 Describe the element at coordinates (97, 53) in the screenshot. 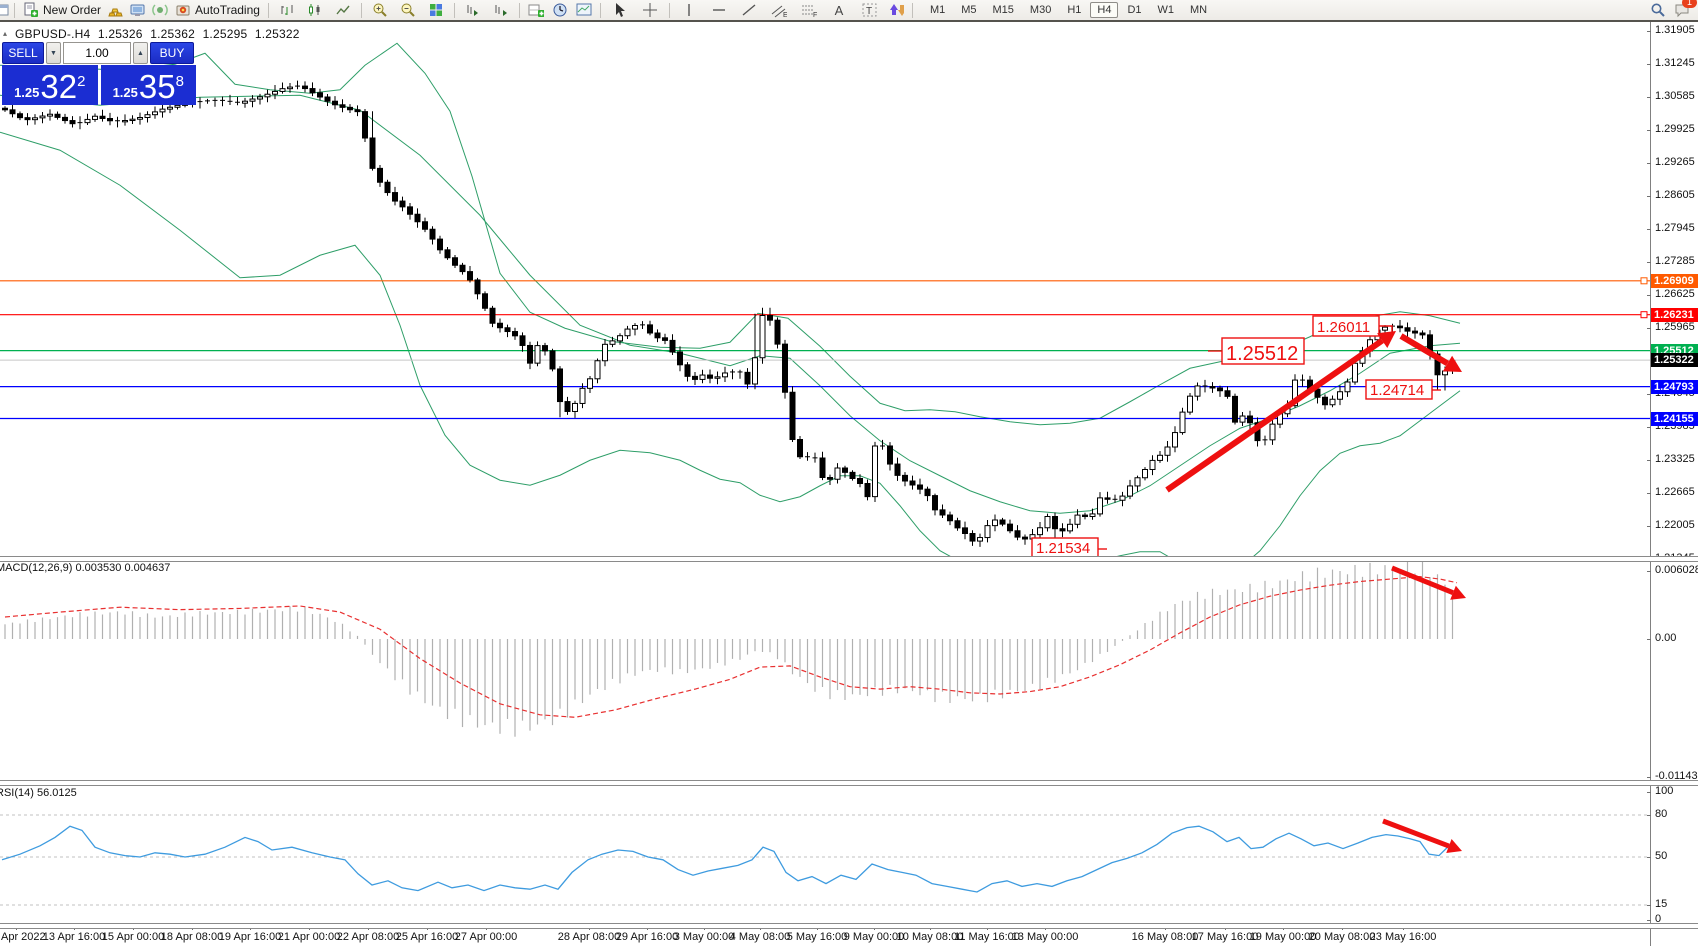

I see `volume-input` at that location.